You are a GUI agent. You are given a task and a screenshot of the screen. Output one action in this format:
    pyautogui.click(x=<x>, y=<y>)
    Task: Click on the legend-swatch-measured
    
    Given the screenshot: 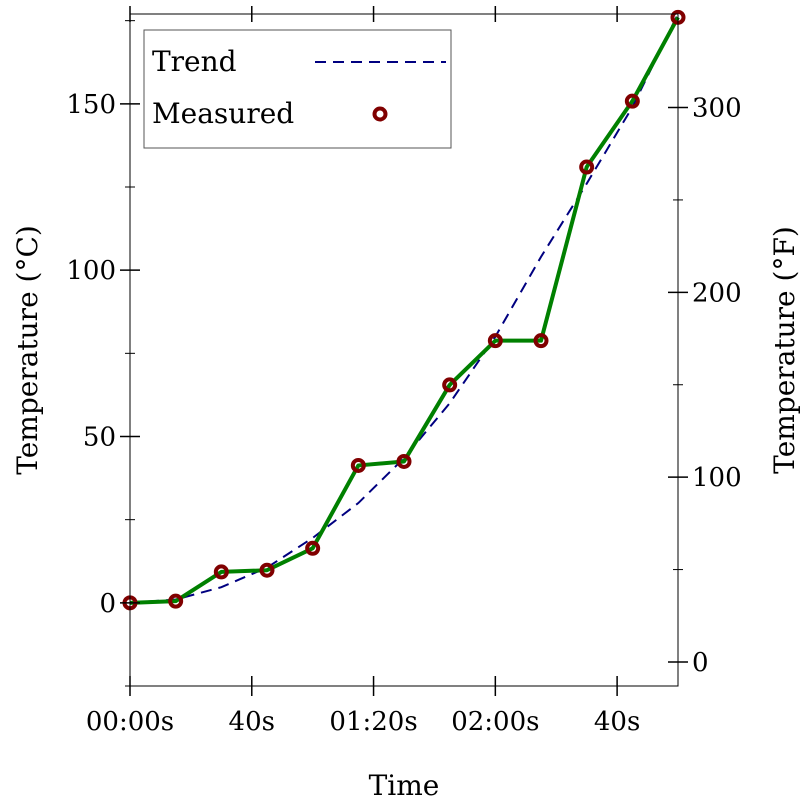 What is the action you would take?
    pyautogui.click(x=380, y=114)
    